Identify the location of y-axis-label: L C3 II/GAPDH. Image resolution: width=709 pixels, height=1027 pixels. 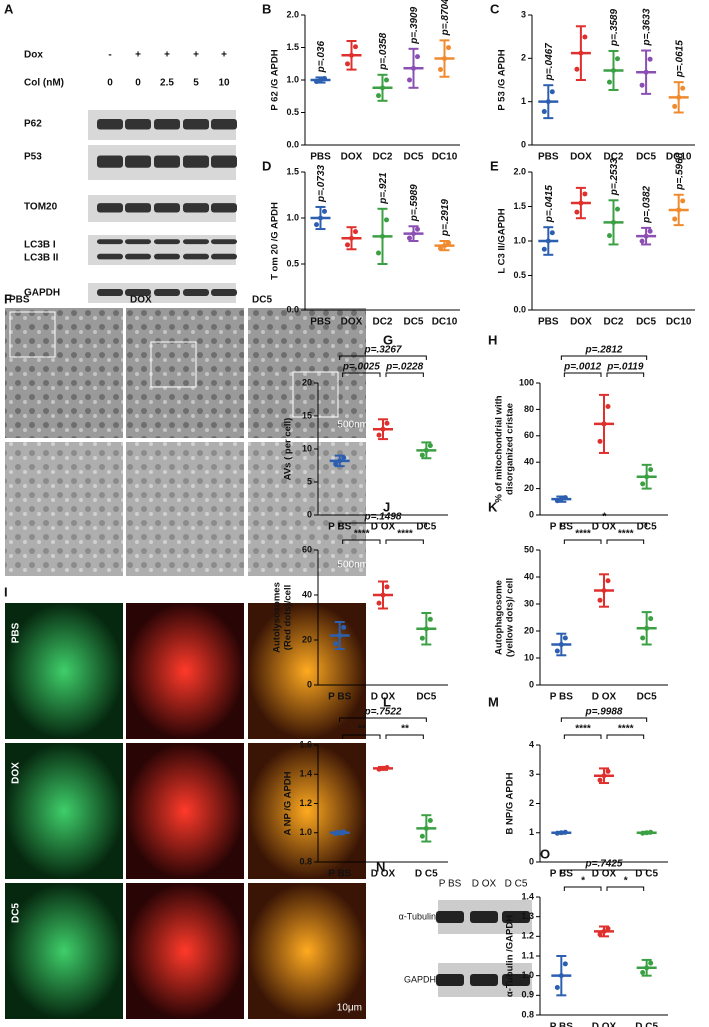
(502, 240).